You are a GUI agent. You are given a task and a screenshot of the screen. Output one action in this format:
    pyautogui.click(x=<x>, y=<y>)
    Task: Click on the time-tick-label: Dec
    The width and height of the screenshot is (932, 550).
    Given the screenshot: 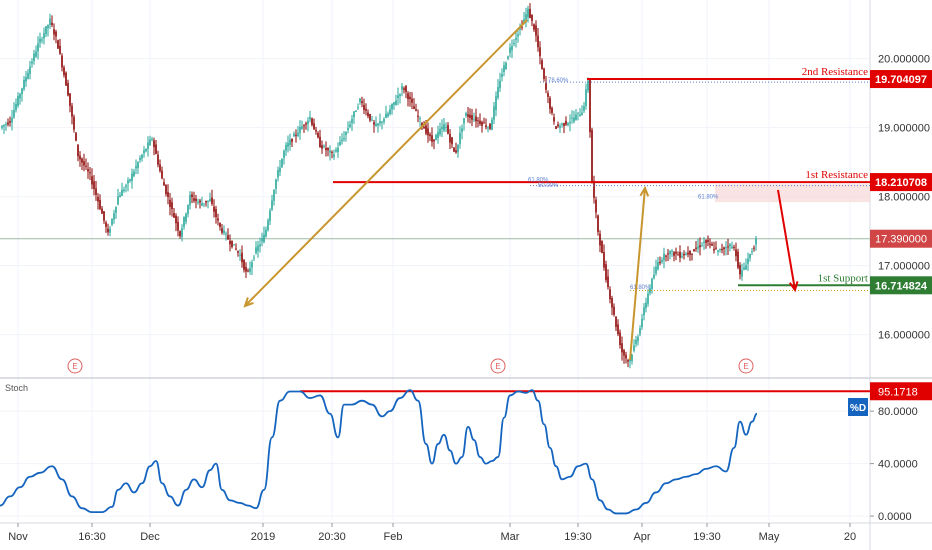 What is the action you would take?
    pyautogui.click(x=150, y=537)
    